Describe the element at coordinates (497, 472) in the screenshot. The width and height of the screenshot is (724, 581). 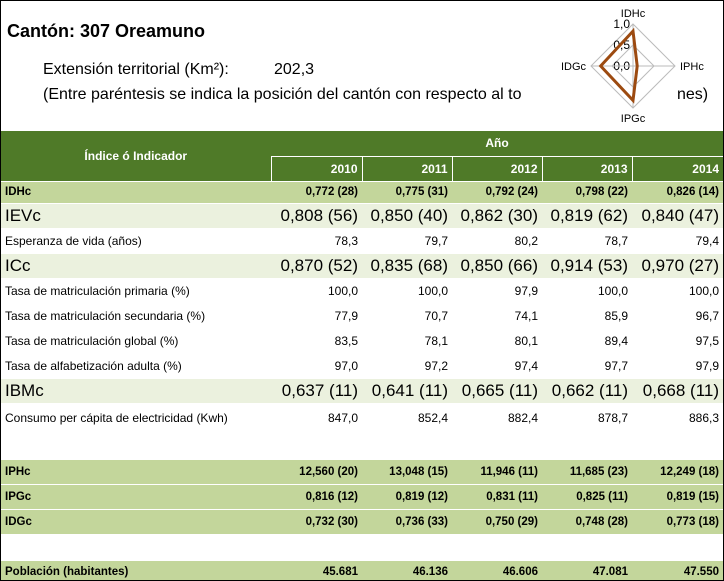
I see `value-cell: 11,946 (11)` at that location.